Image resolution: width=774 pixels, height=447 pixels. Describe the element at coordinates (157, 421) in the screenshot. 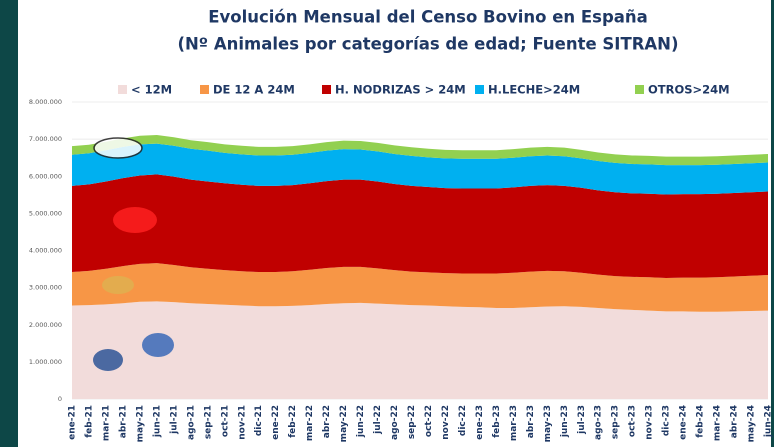

I see `x-tick-label: jun-21` at that location.